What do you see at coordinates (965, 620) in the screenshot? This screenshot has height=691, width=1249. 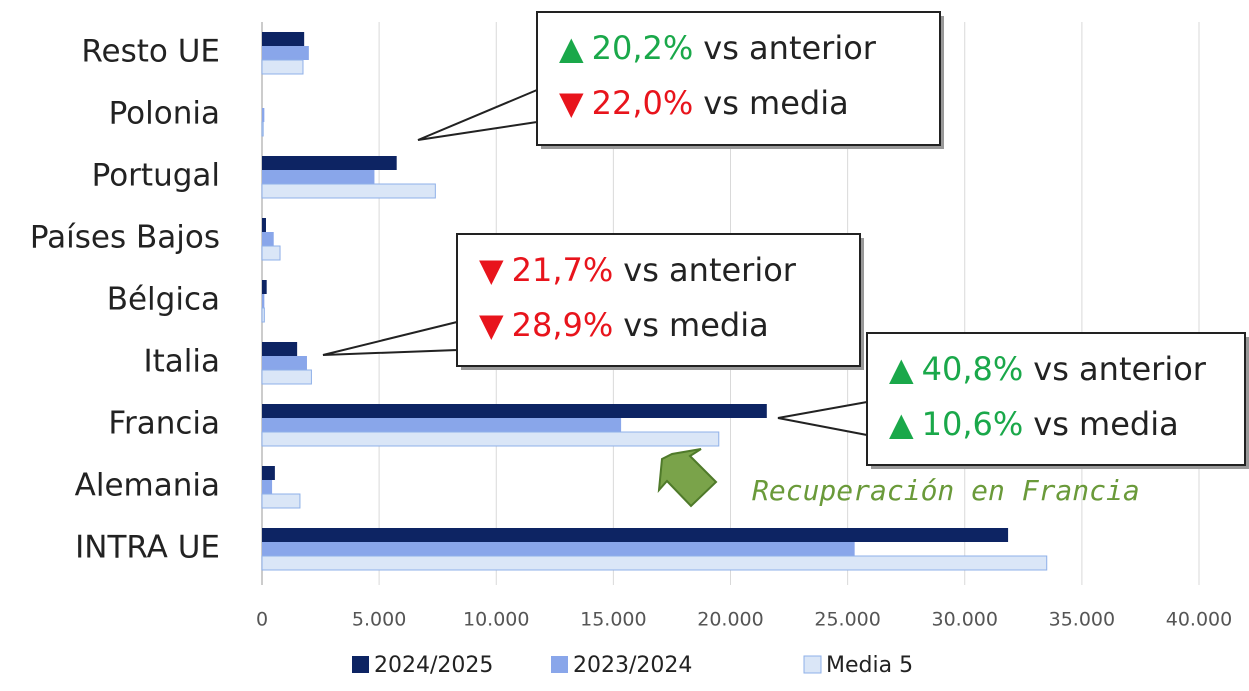 I see `x-tick-label: 30.000` at bounding box center [965, 620].